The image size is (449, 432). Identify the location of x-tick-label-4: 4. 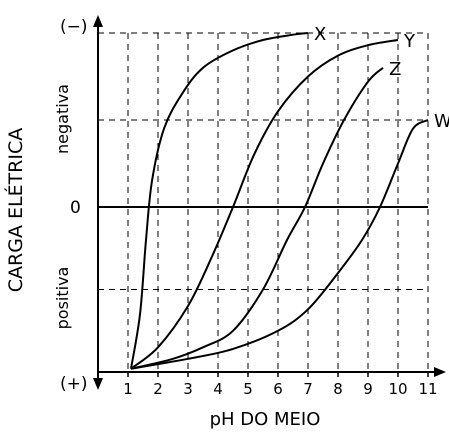
(218, 389).